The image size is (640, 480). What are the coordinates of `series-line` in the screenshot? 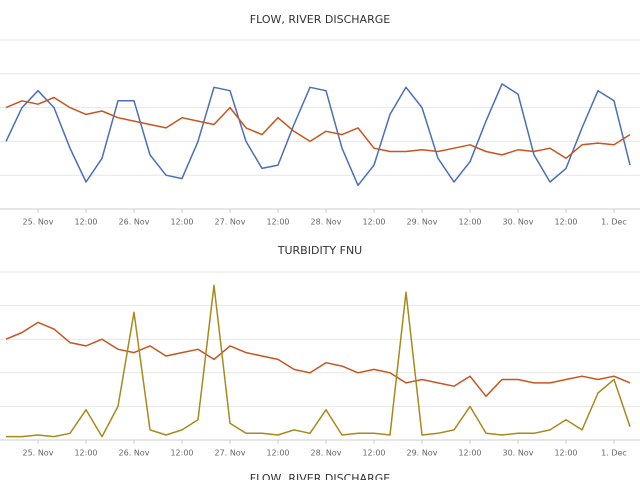 It's located at (318, 128).